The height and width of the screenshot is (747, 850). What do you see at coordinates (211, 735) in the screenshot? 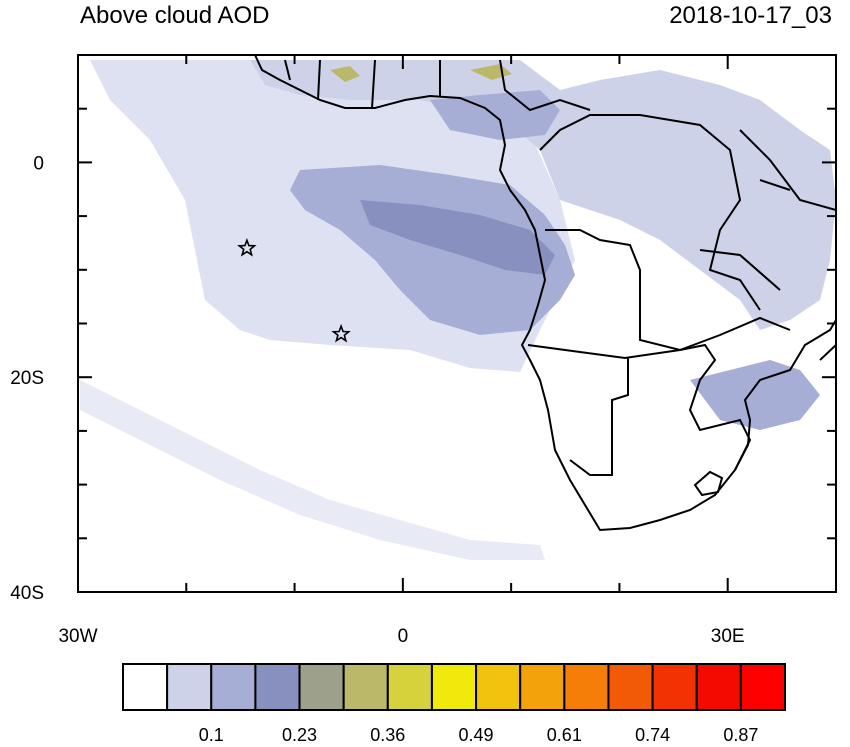
I see `colorbar-label: 0.1` at bounding box center [211, 735].